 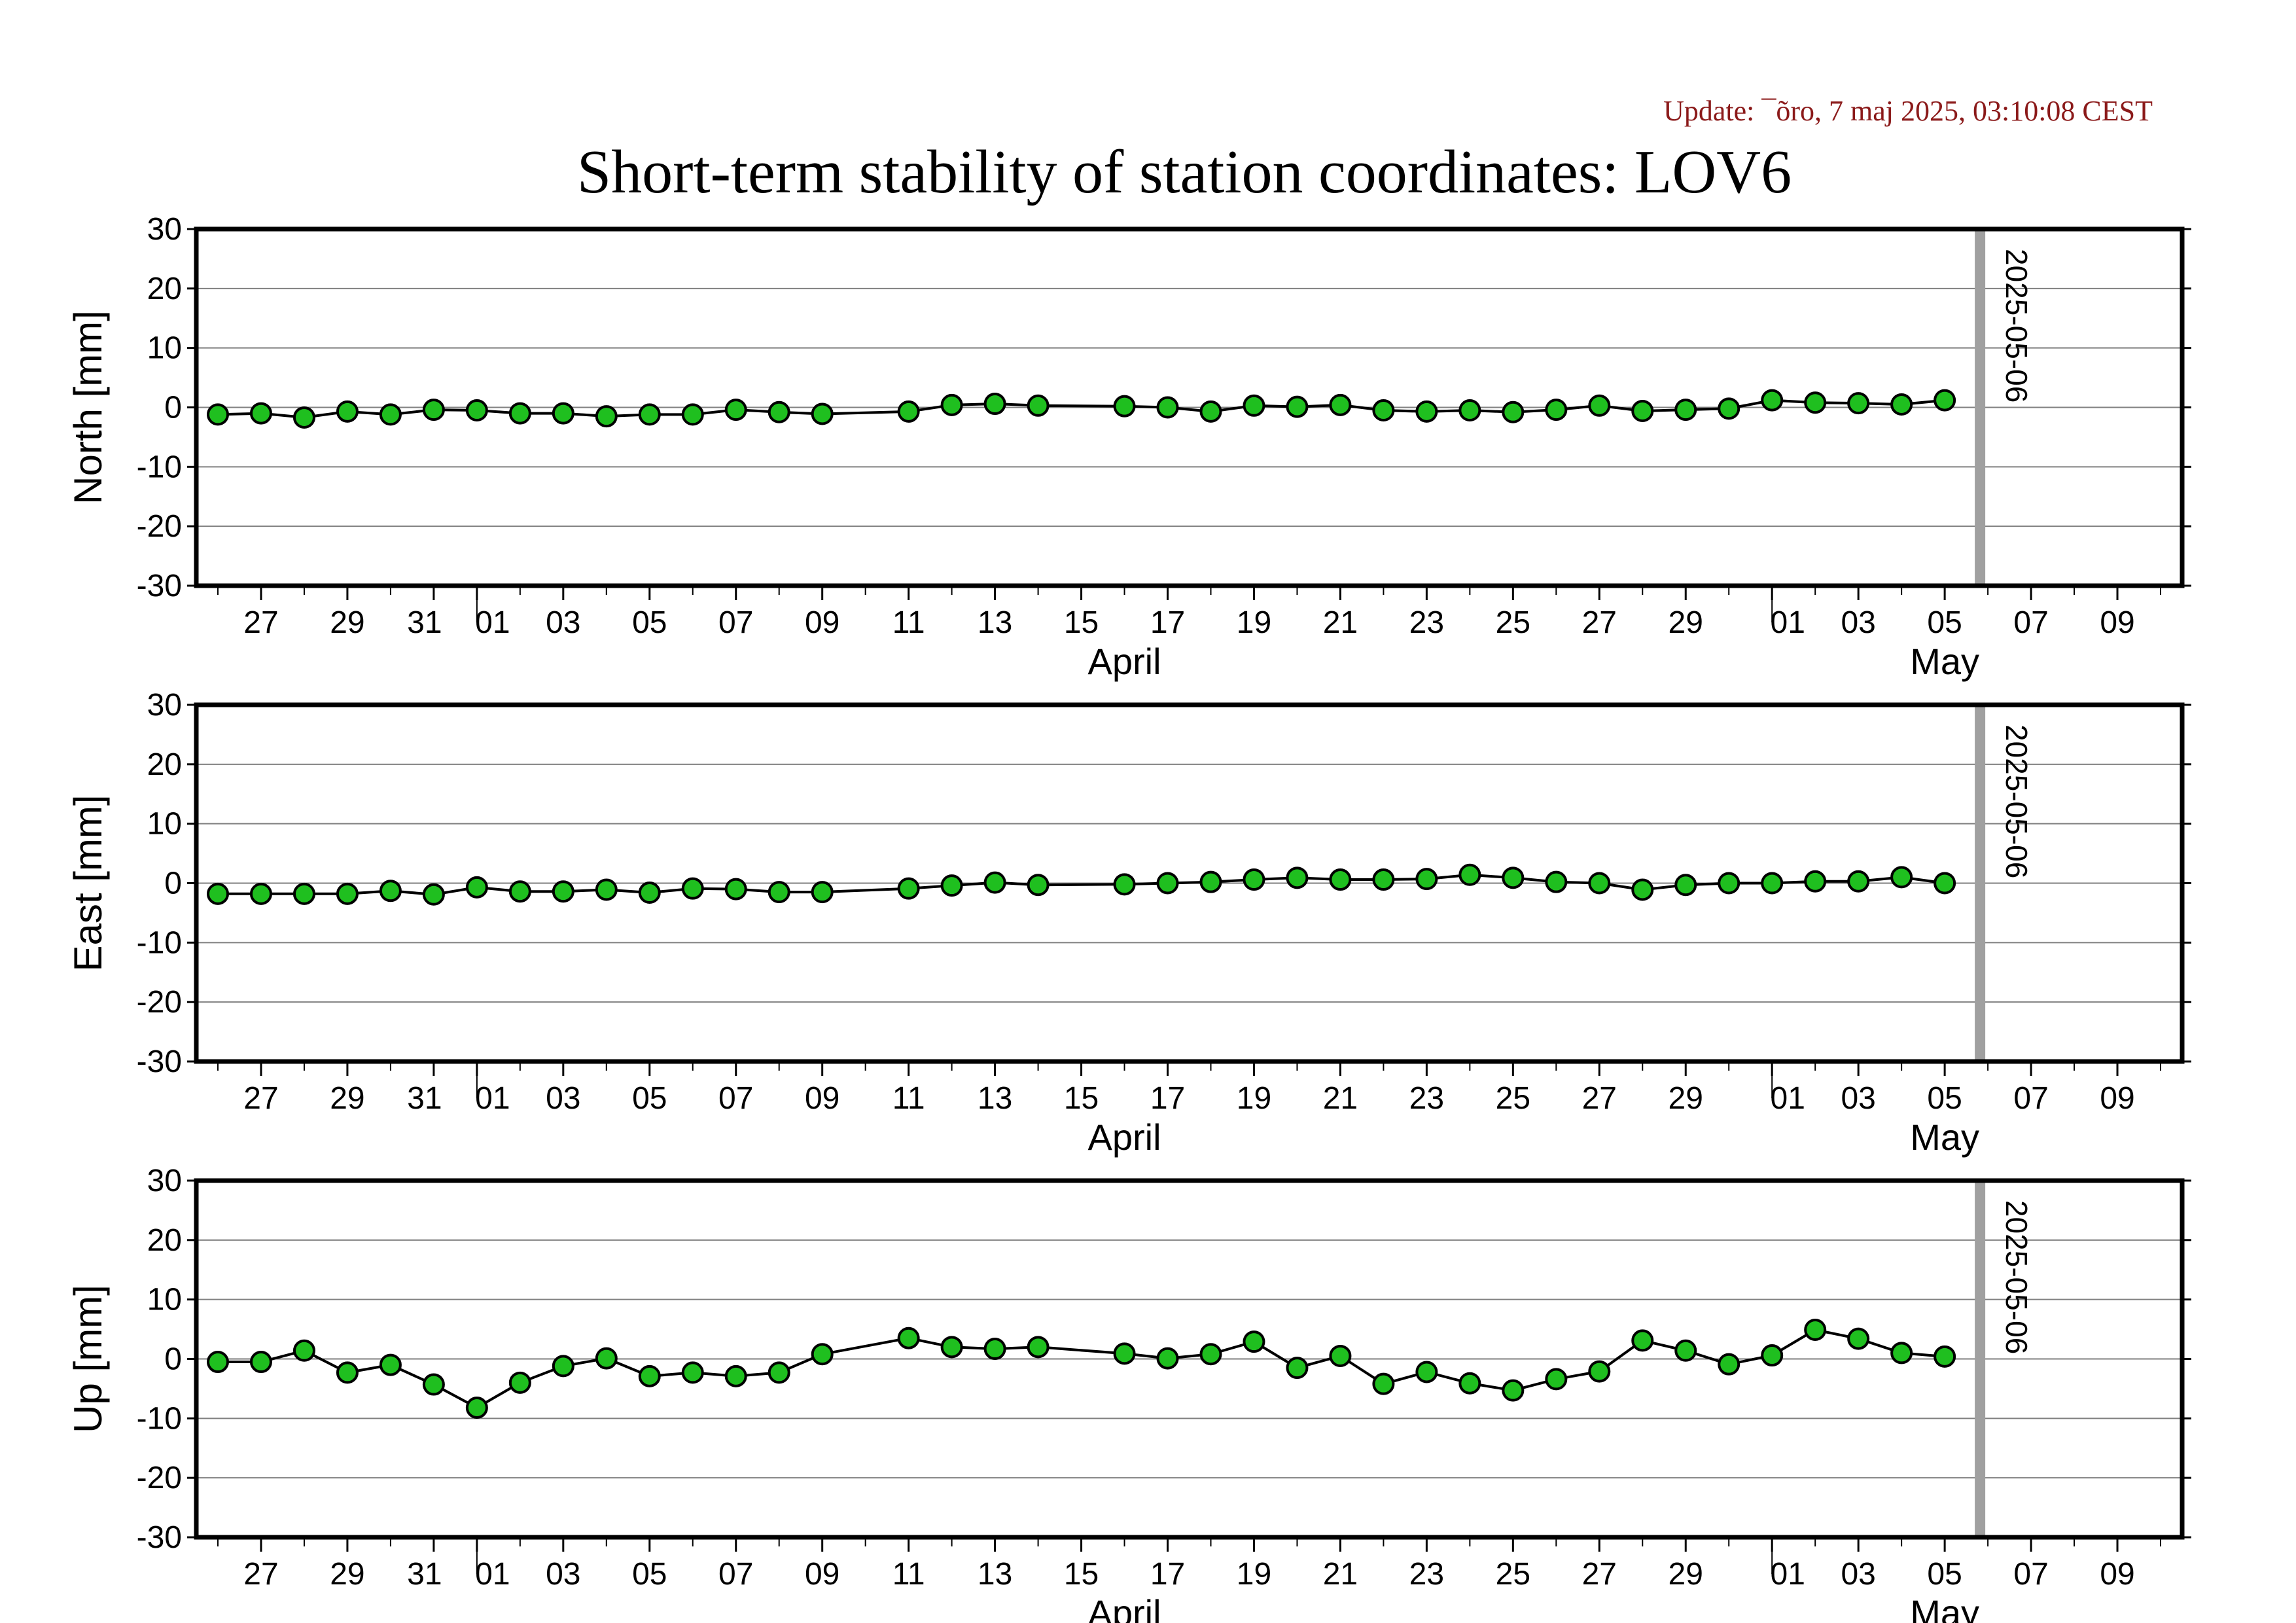 What do you see at coordinates (1167, 622) in the screenshot?
I see `x-tick-label: 17` at bounding box center [1167, 622].